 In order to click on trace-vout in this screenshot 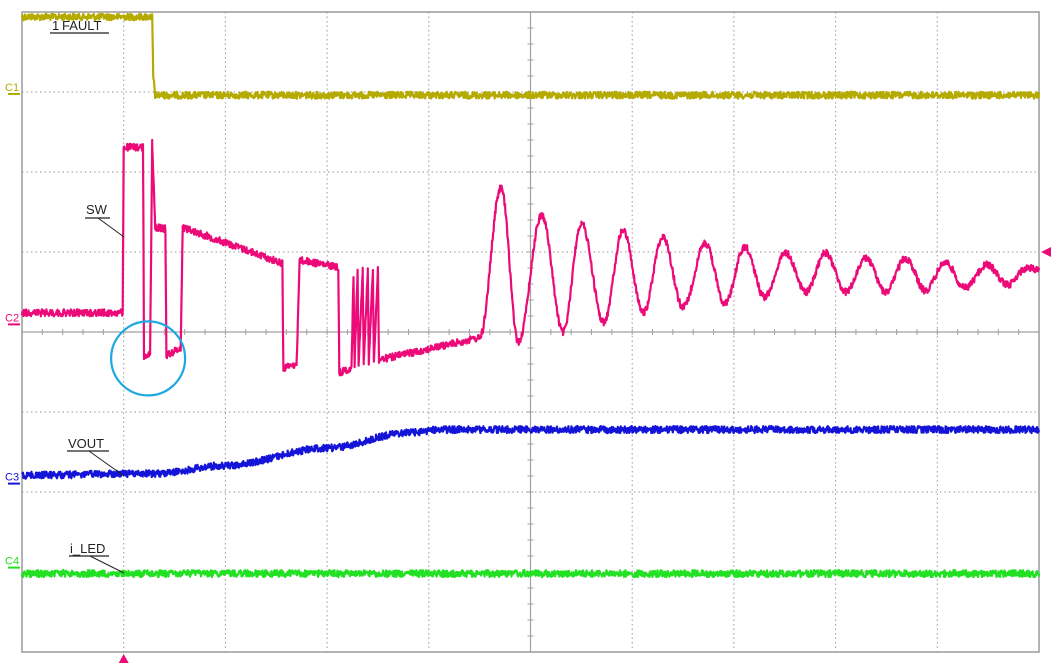, I will do `click(531, 452)`.